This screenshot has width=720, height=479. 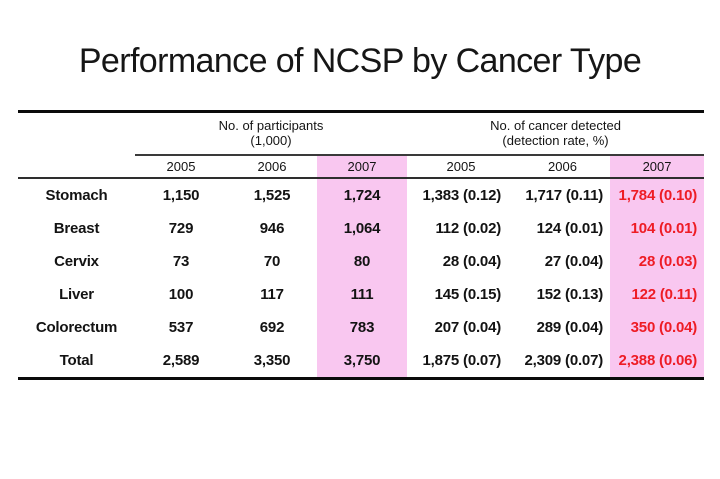 I want to click on year-participants-2006: 2006, so click(x=272, y=167).